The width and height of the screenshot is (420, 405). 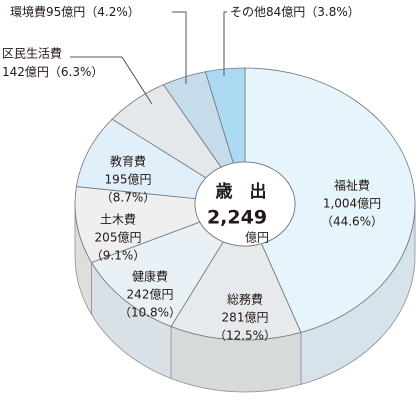 I want to click on center-total: 2,249, so click(x=237, y=218).